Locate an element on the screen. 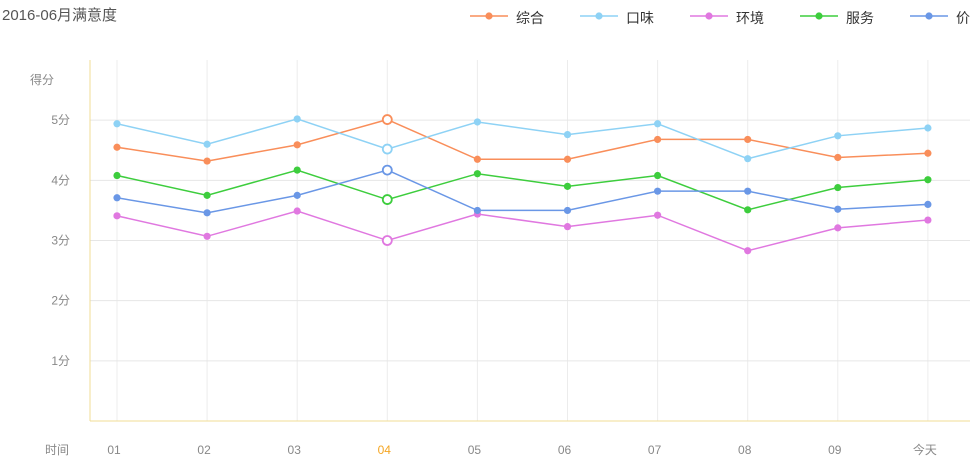  legend-label: 价格 is located at coordinates (963, 18).